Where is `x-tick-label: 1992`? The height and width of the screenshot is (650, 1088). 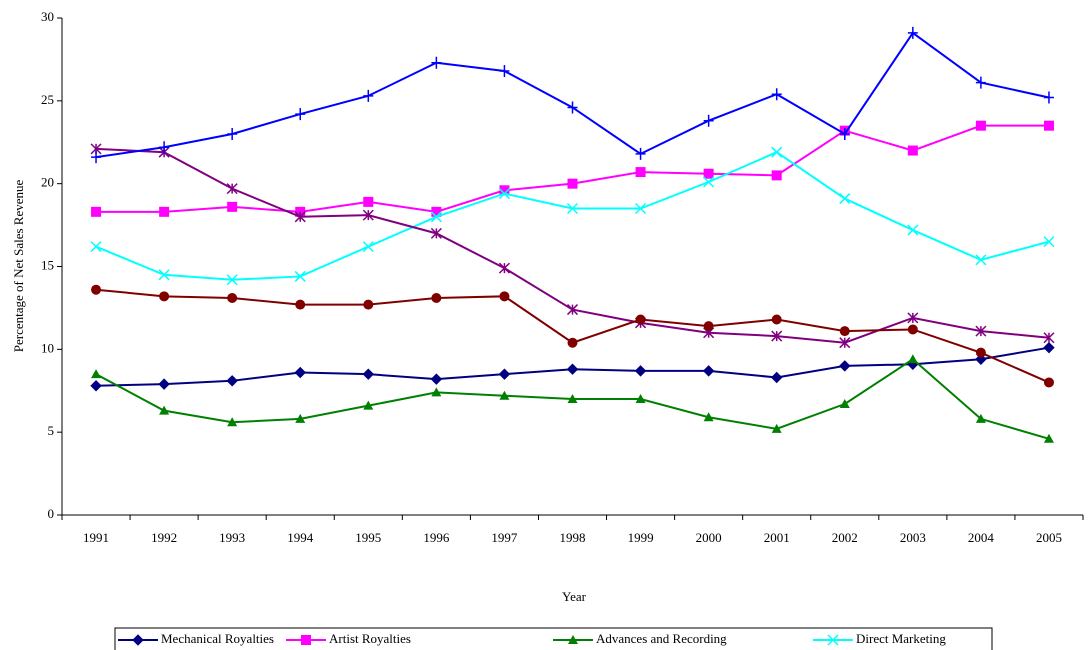
x-tick-label: 1992 is located at coordinates (164, 537).